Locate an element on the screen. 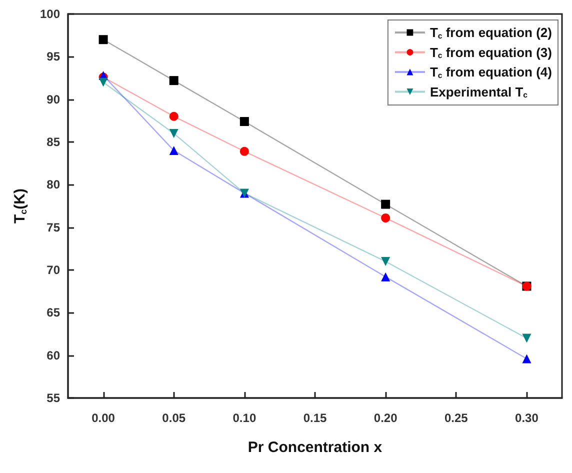 The image size is (572, 473). x-axis-title: Pr Concentration x is located at coordinates (315, 447).